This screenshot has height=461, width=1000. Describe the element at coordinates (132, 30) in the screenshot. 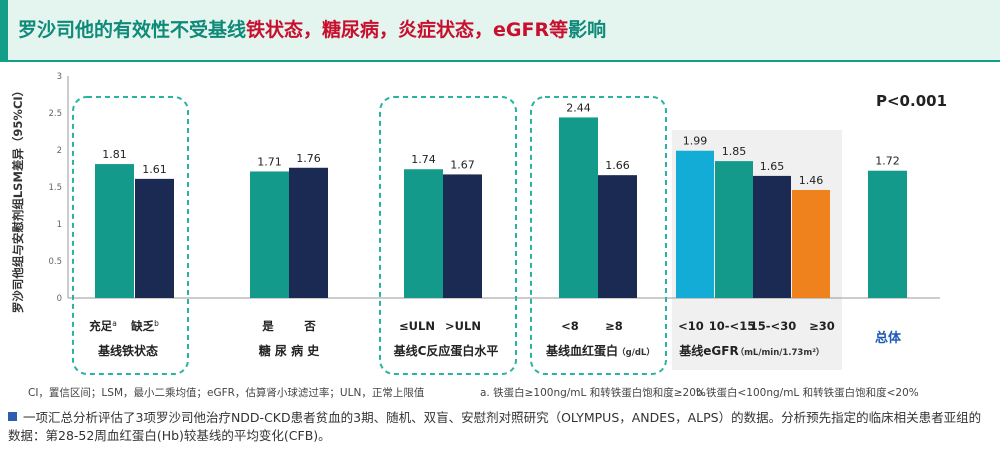

I see `title-part1: 罗沙司他的有效性不受基线` at that location.